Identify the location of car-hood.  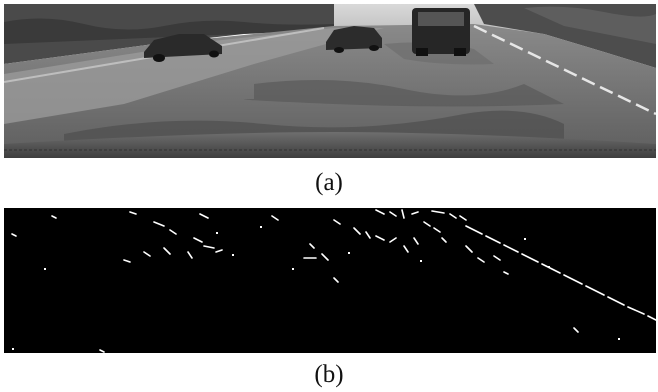
(330, 145).